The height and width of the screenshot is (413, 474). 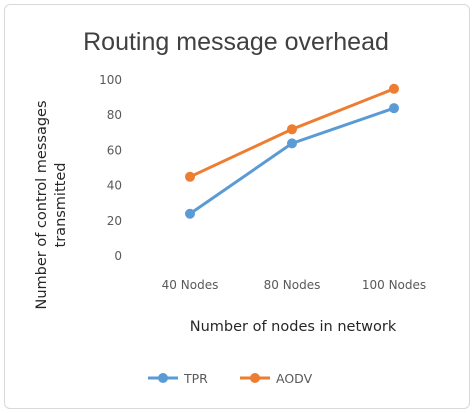 I want to click on x-axis-ticks: 40 Nodes 80 Nodes 100 Nodes, so click(x=294, y=285).